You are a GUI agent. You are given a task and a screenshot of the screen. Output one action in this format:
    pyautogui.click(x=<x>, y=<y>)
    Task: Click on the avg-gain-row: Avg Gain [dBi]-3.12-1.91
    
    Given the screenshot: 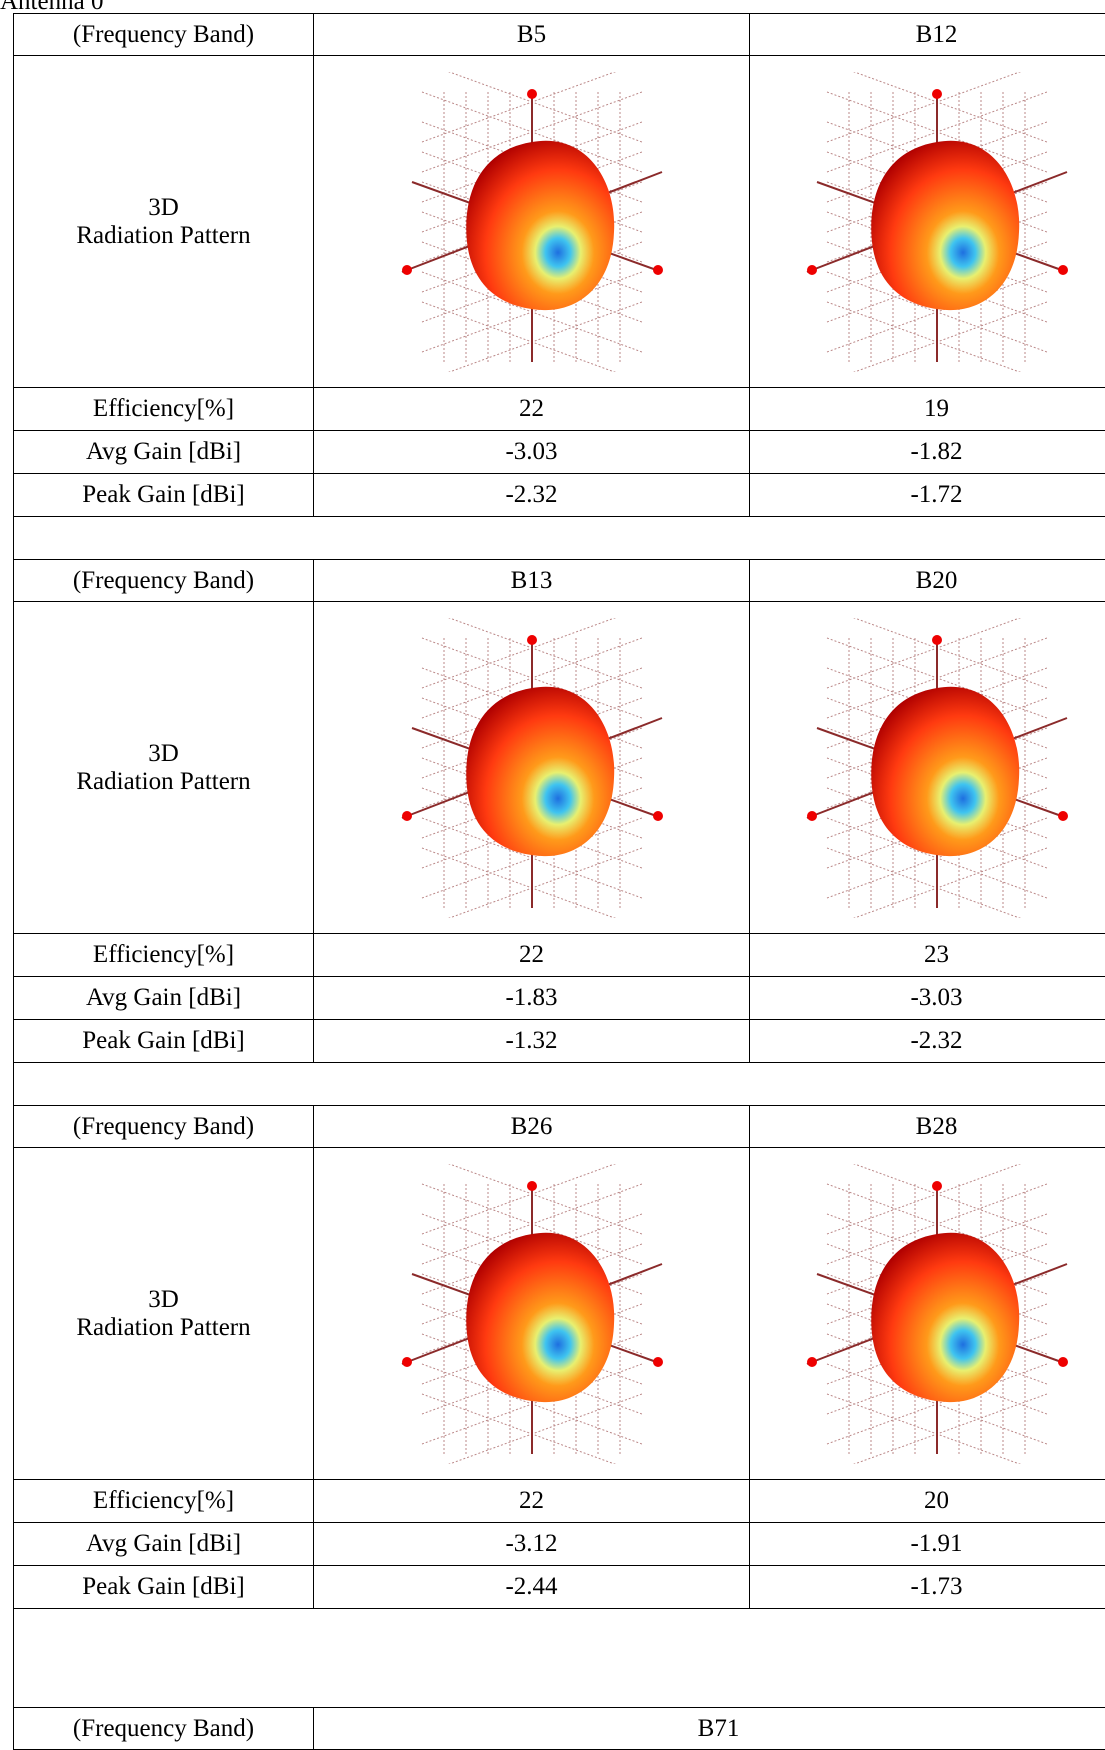 What is the action you would take?
    pyautogui.click(x=559, y=1544)
    